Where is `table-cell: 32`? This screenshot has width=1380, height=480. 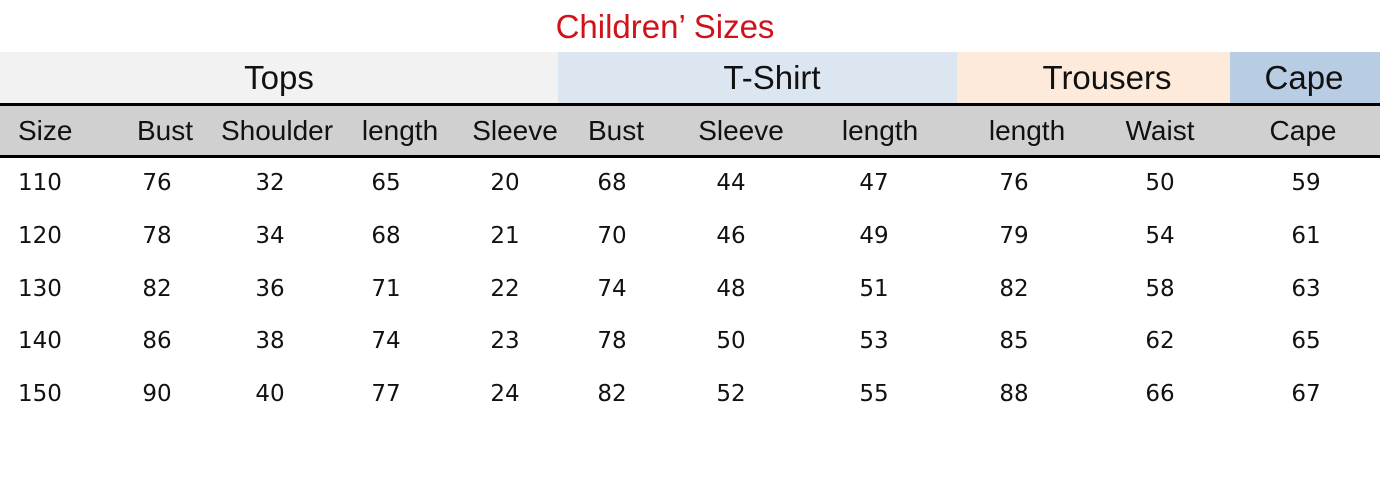 table-cell: 32 is located at coordinates (270, 183).